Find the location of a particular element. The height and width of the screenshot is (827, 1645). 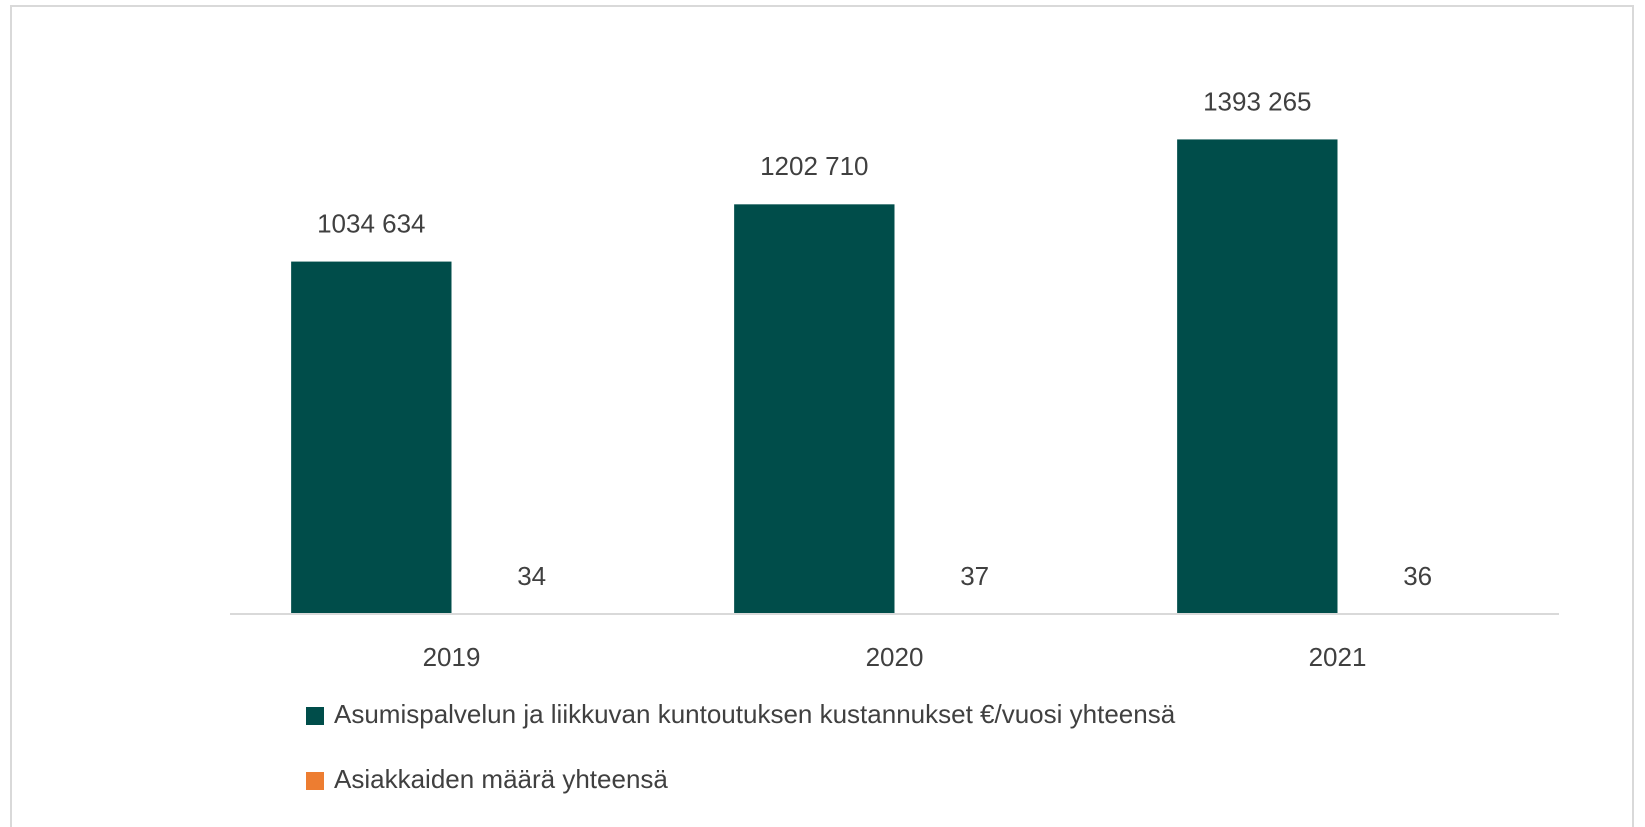

x-tick-label: 2019 is located at coordinates (452, 657).